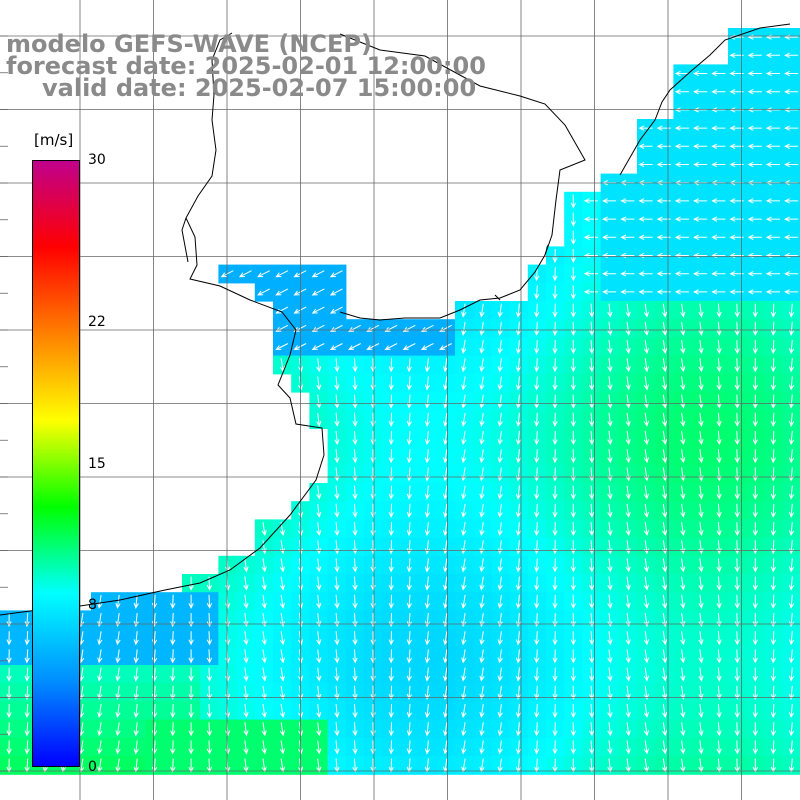  I want to click on colorbar-tick-8: 8, so click(92, 605).